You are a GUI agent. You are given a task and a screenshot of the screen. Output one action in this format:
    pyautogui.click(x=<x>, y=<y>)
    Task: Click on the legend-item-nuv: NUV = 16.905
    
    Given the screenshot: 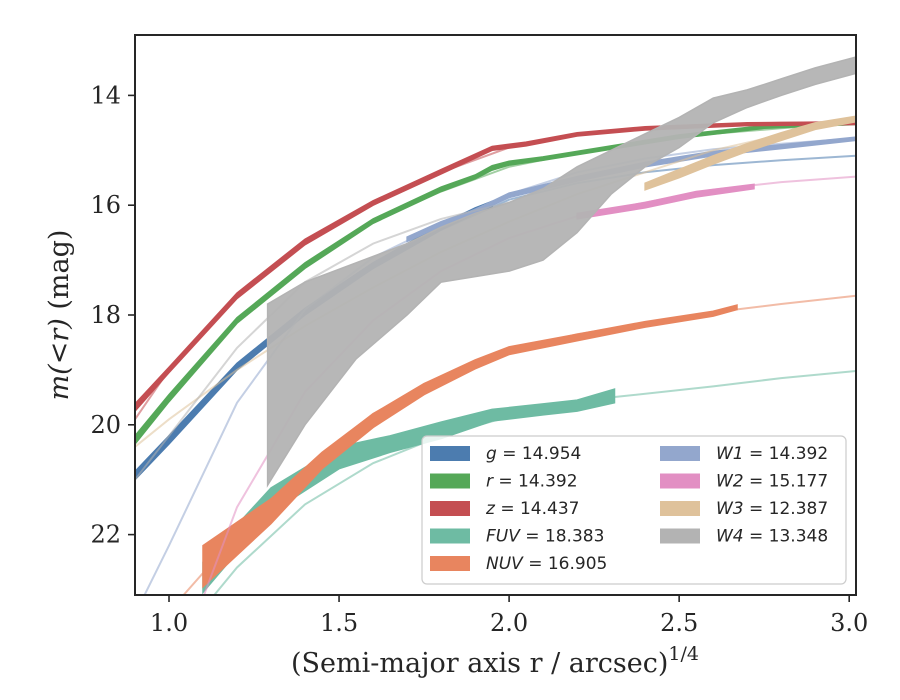 What is the action you would take?
    pyautogui.click(x=518, y=564)
    